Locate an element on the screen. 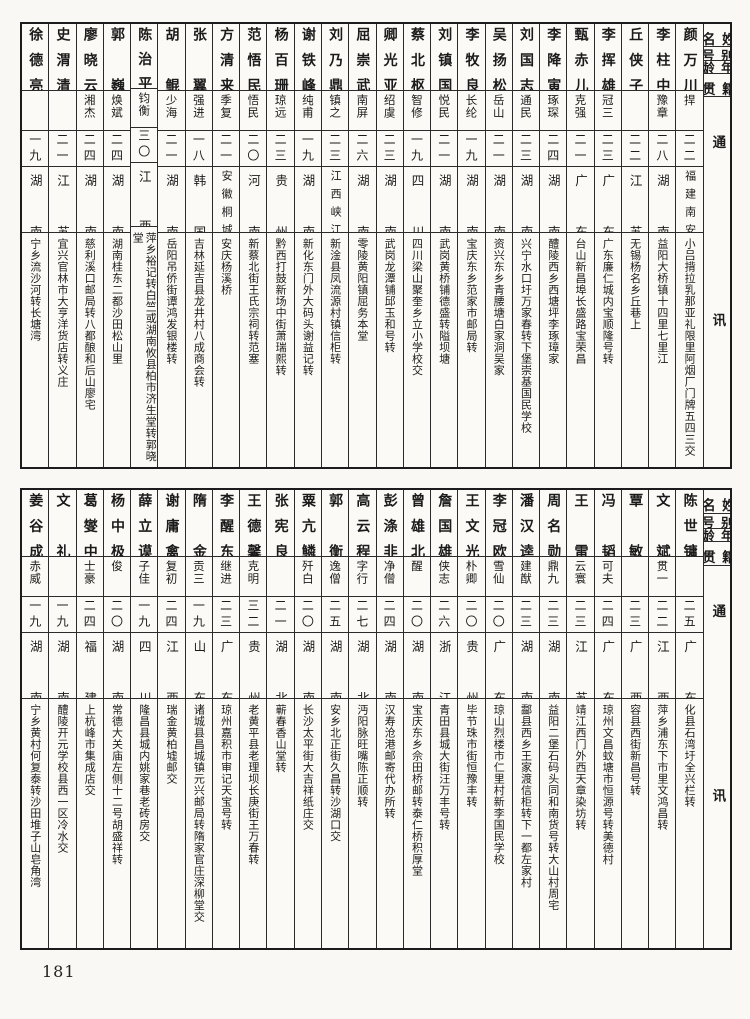  person-column: 史渭清 二一 江苏 宜兴官林市大亨洋货店转义庄 is located at coordinates (63, 245).